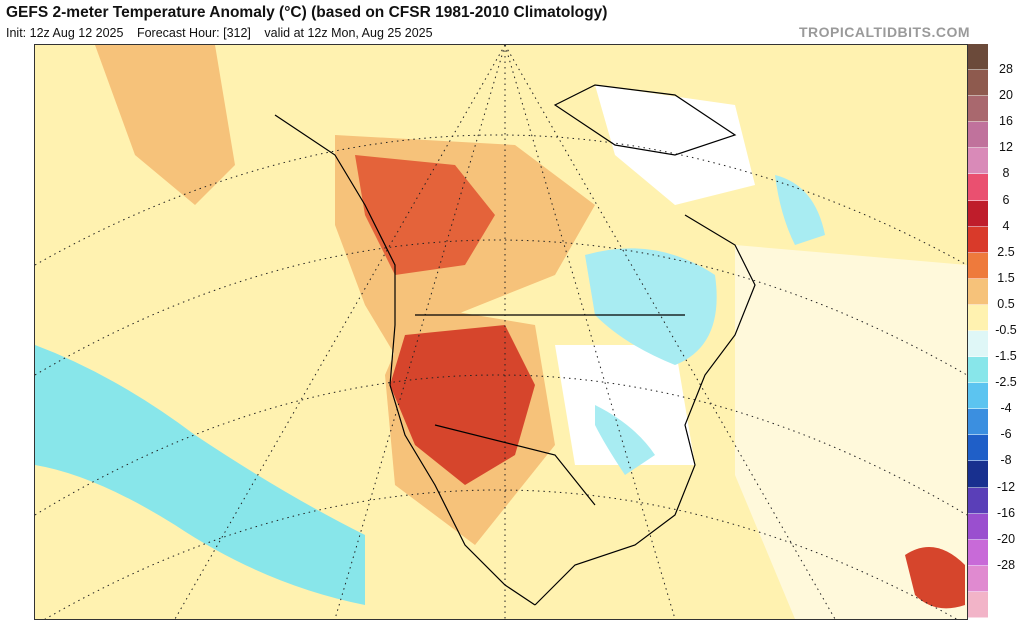 This screenshot has height=638, width=1024. I want to click on colorbar-label: 6, so click(1006, 199).